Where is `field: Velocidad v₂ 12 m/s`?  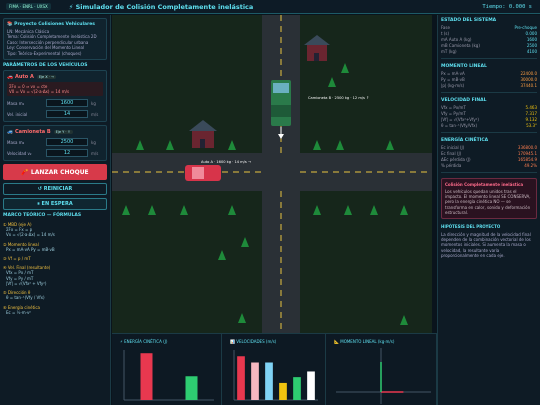
field: Velocidad v₂ 12 m/s is located at coordinates (55, 153).